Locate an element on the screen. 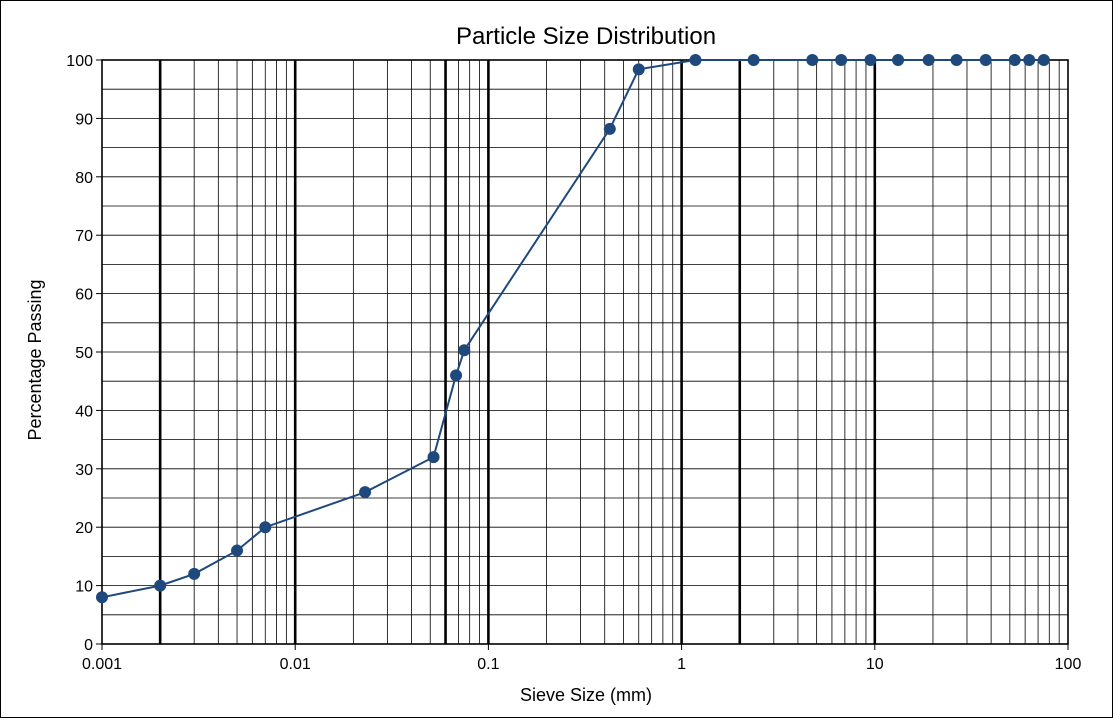  y-tick-label: 100 is located at coordinates (79, 61).